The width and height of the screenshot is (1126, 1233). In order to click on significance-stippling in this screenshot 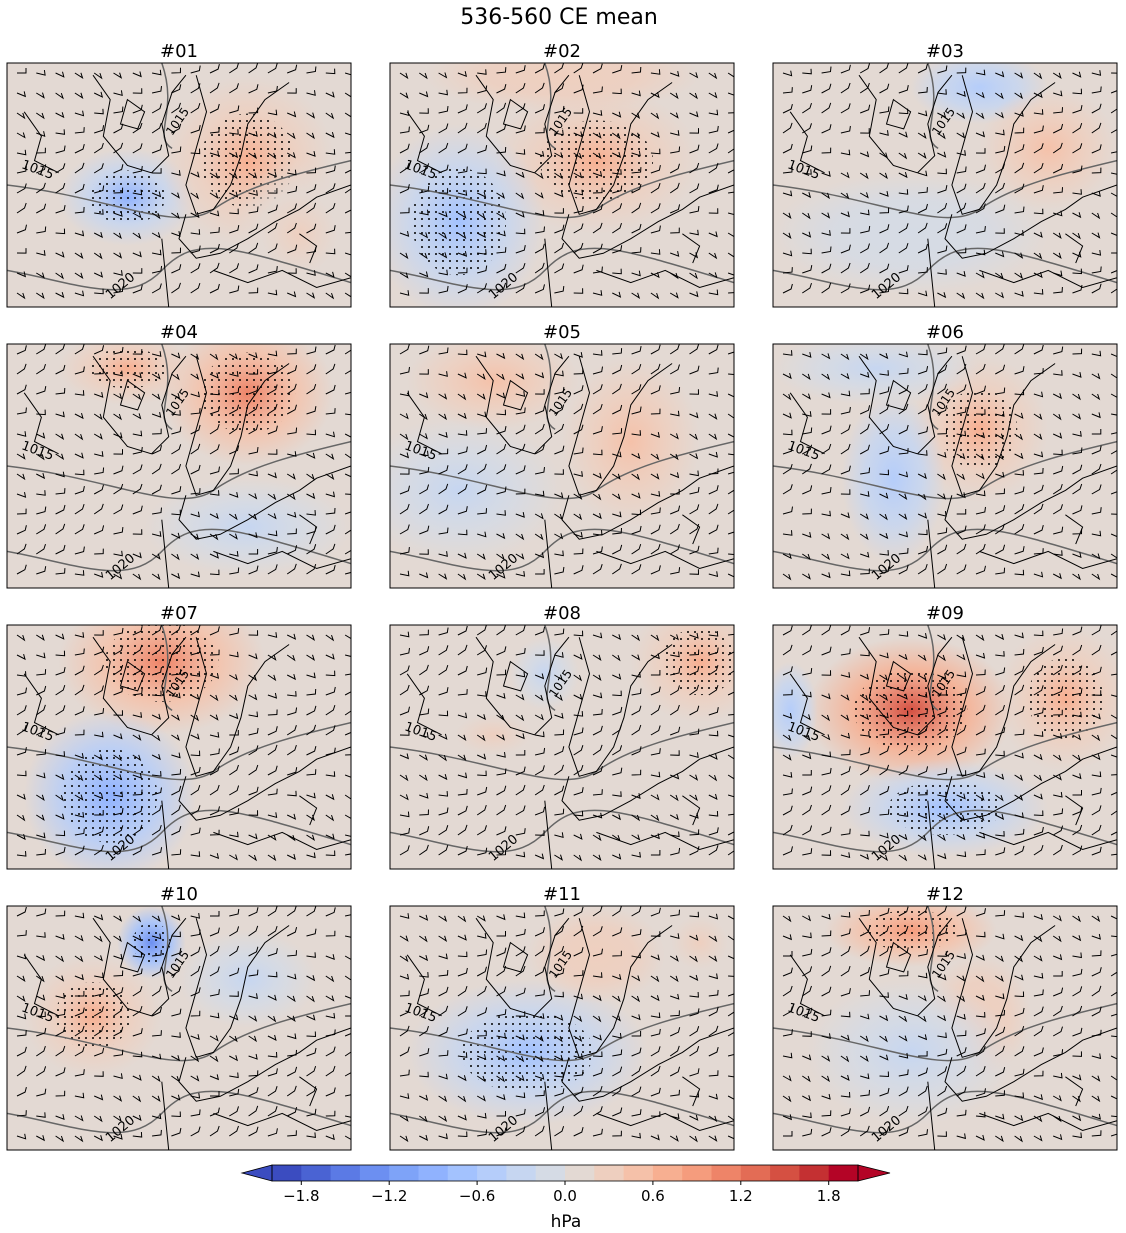, I will do `click(596, 160)`.